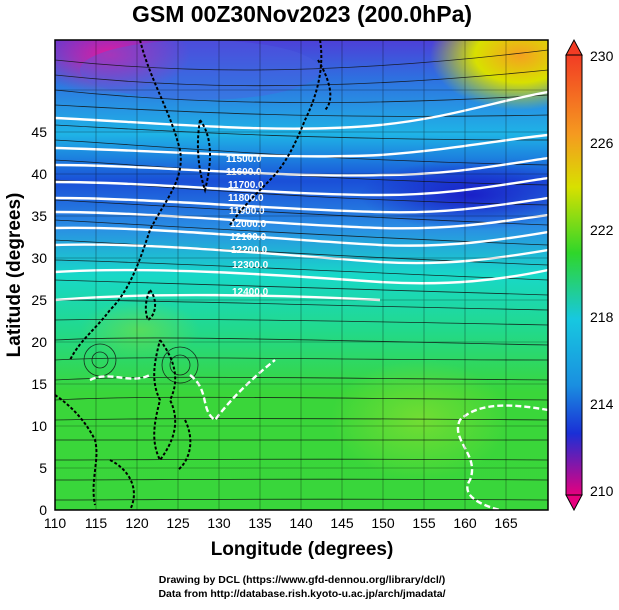 This screenshot has height=610, width=619. What do you see at coordinates (55, 523) in the screenshot?
I see `x-tick-label: 110` at bounding box center [55, 523].